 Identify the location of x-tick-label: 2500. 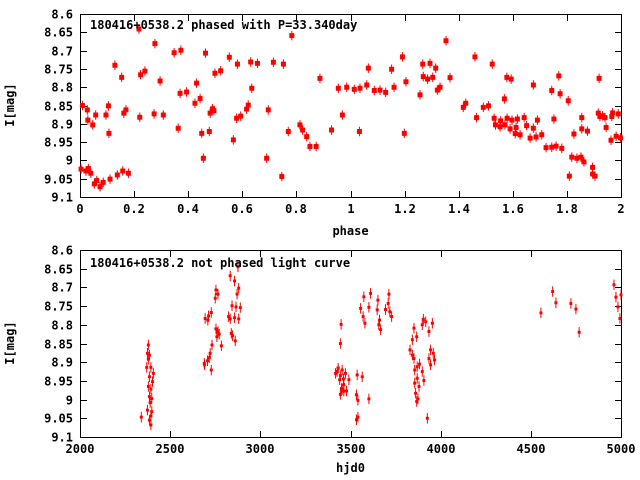
(170, 449).